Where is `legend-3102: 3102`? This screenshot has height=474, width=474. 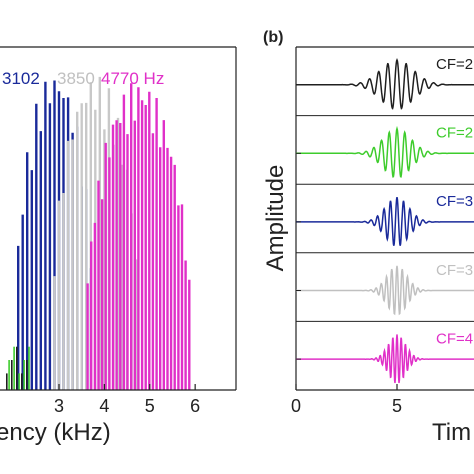 legend-3102: 3102 is located at coordinates (21, 78).